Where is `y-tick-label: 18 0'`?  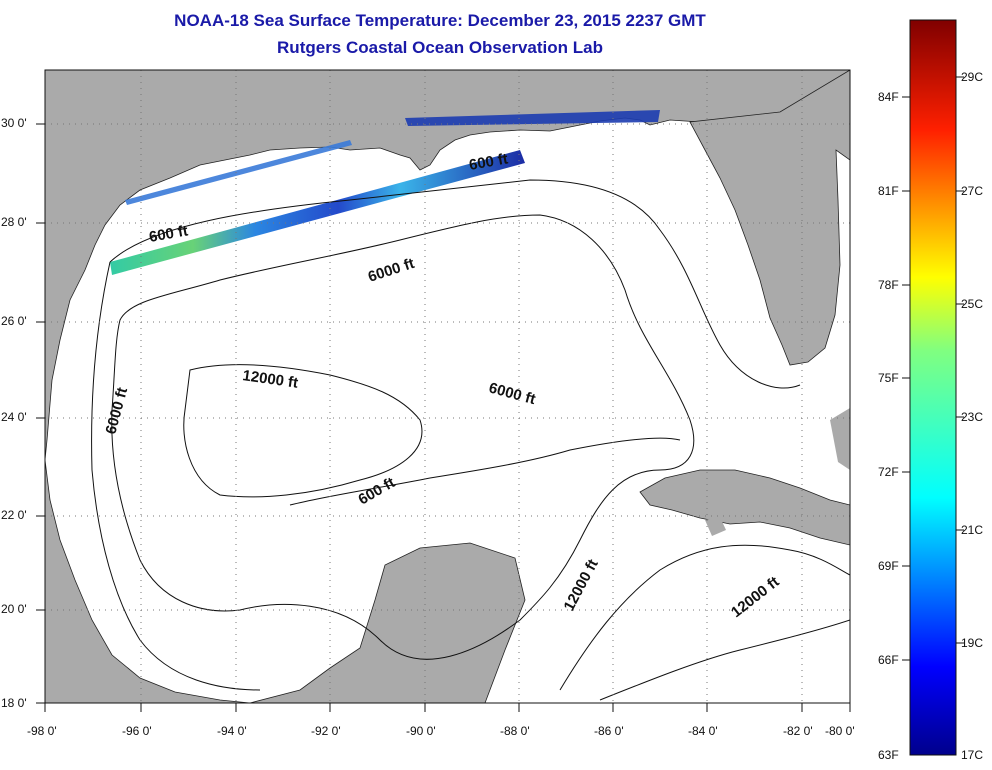
y-tick-label: 18 0' is located at coordinates (14, 703).